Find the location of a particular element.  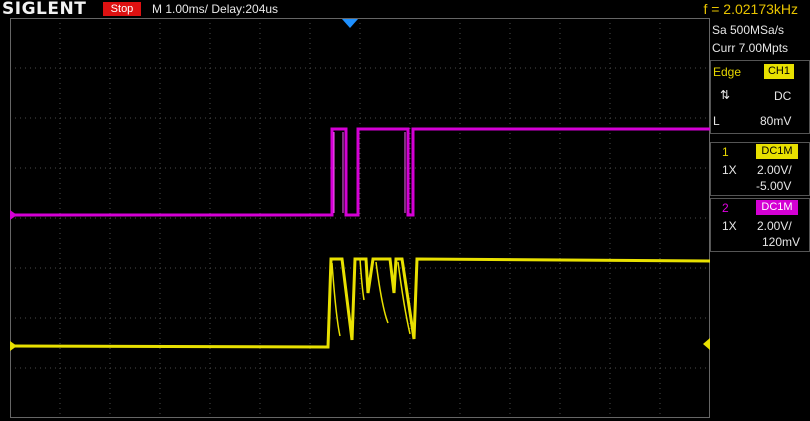

ch1-ringing is located at coordinates (371, 297).